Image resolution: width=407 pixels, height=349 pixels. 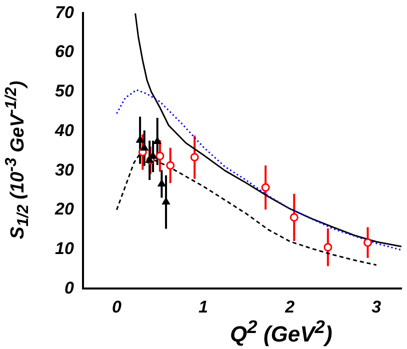 I want to click on y-tick-label: 70, so click(x=64, y=12).